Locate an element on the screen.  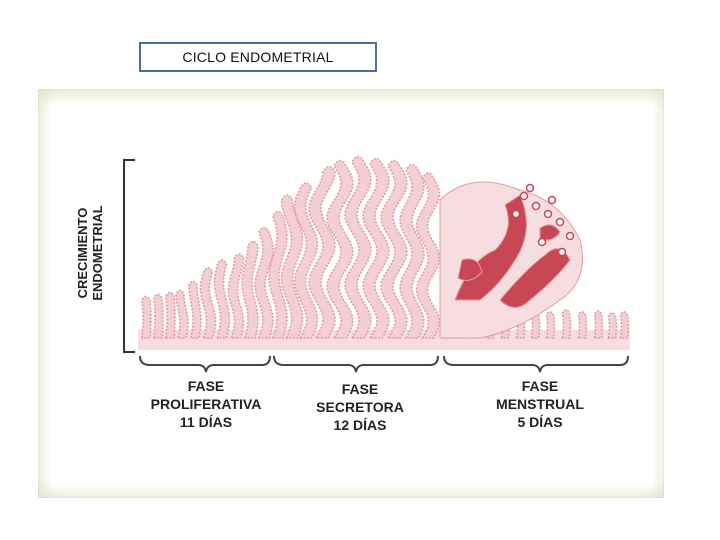
phase-secretory-duration: 12 DÍAS is located at coordinates (360, 425).